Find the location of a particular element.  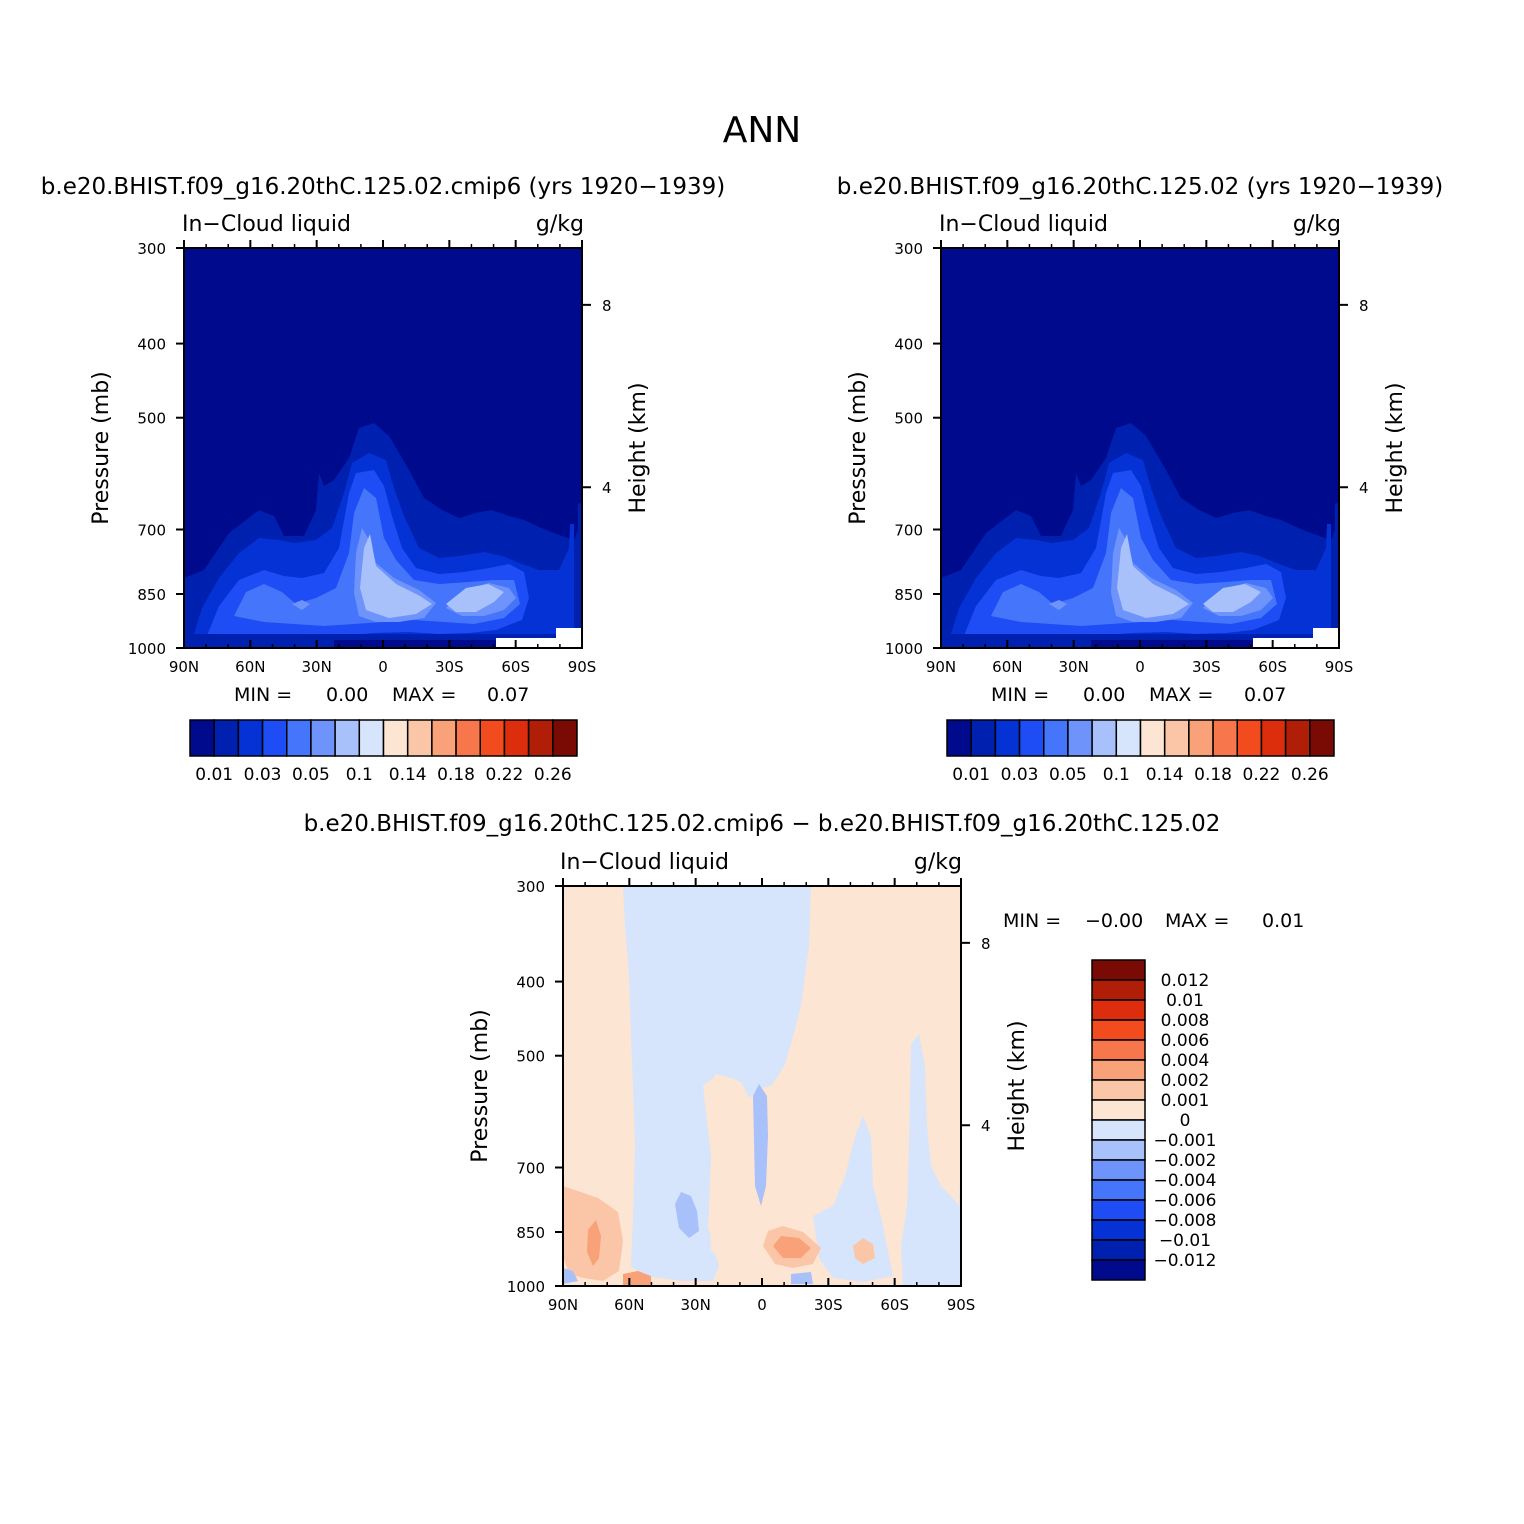

colorbar-tick-label: 0.008 is located at coordinates (1185, 1021).